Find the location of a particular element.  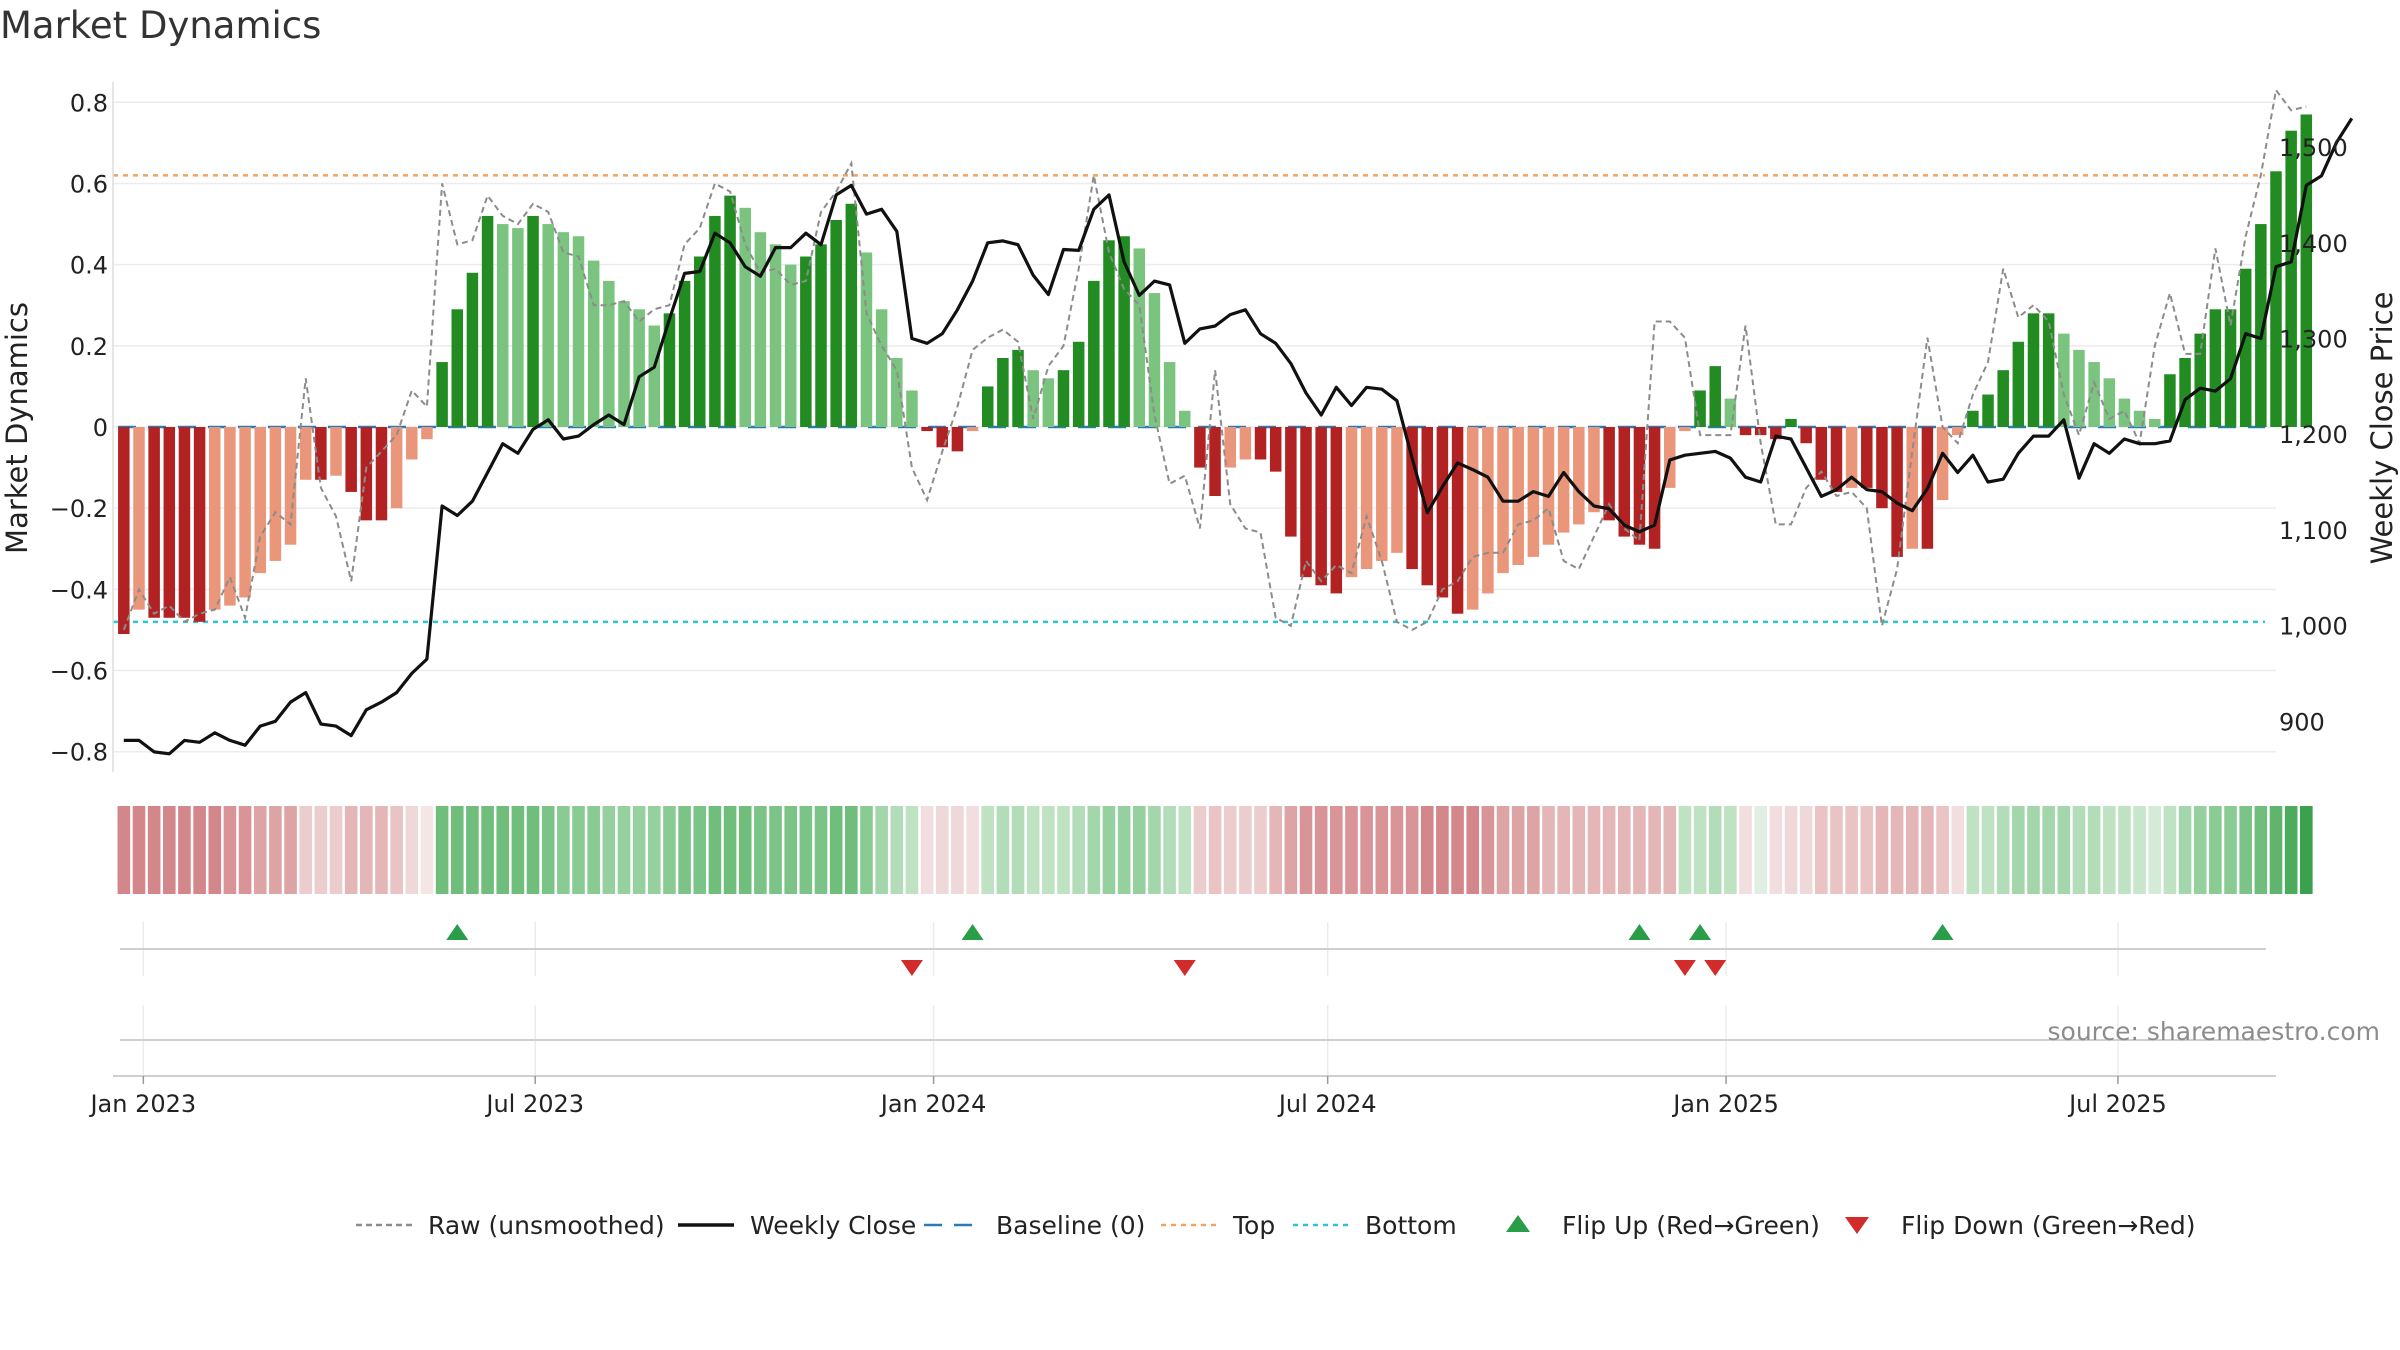

legend-swatch-flip-up is located at coordinates (1518, 1223).